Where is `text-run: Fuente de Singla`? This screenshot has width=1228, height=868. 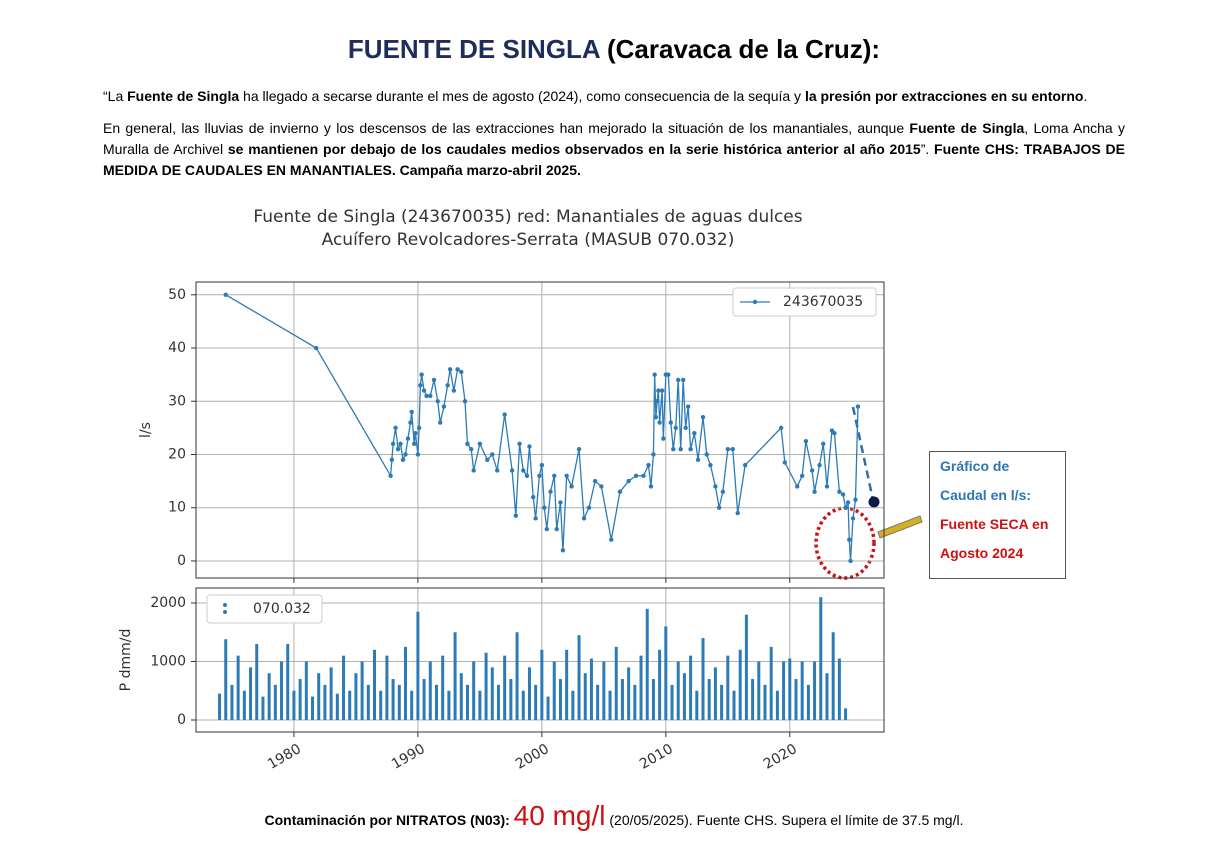 text-run: Fuente de Singla is located at coordinates (183, 96).